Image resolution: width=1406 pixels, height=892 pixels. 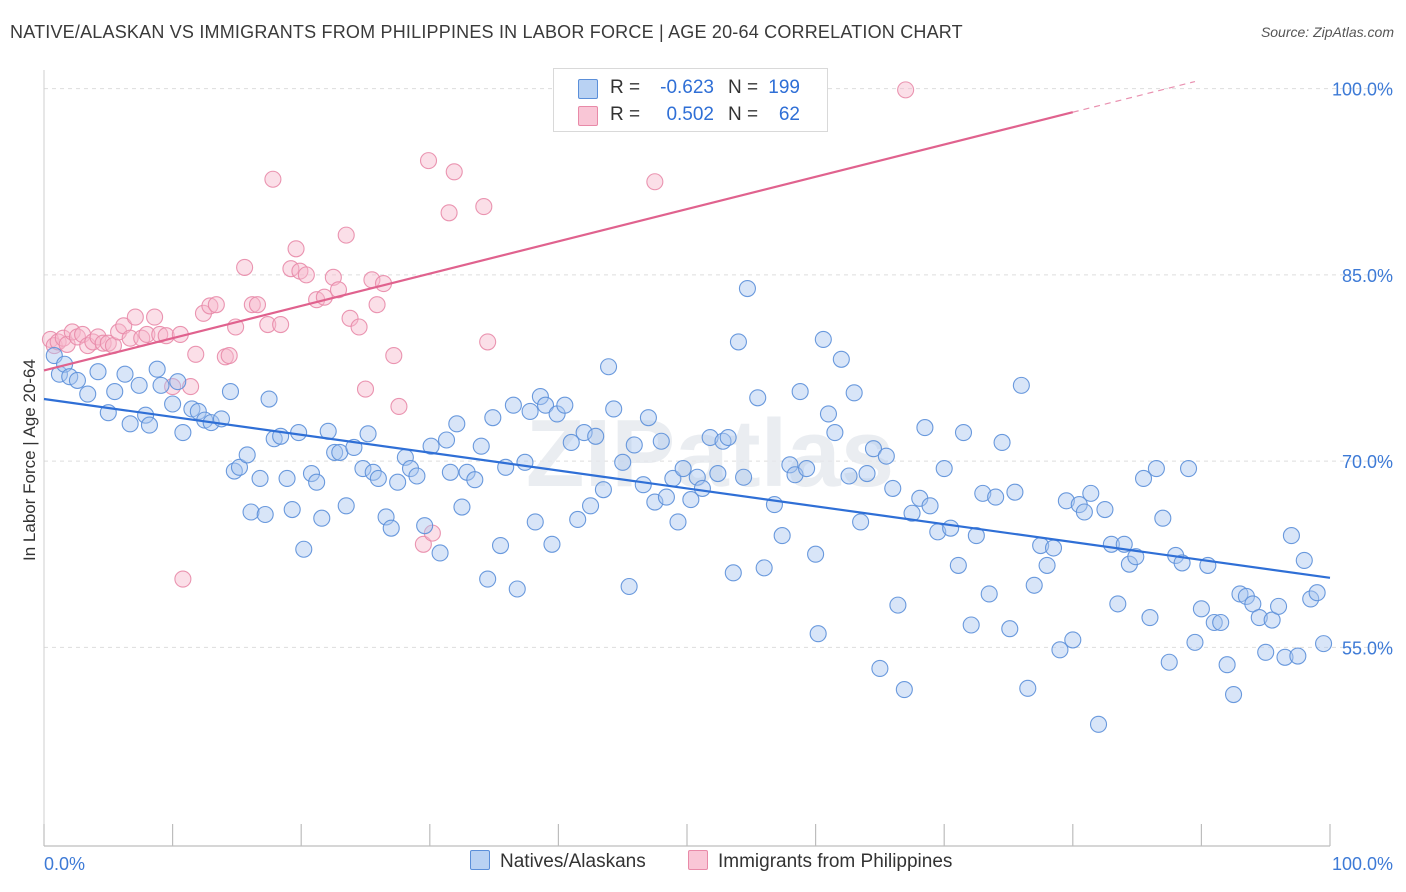 What do you see at coordinates (588, 116) in the screenshot?
I see `legend-swatch-pink` at bounding box center [588, 116].